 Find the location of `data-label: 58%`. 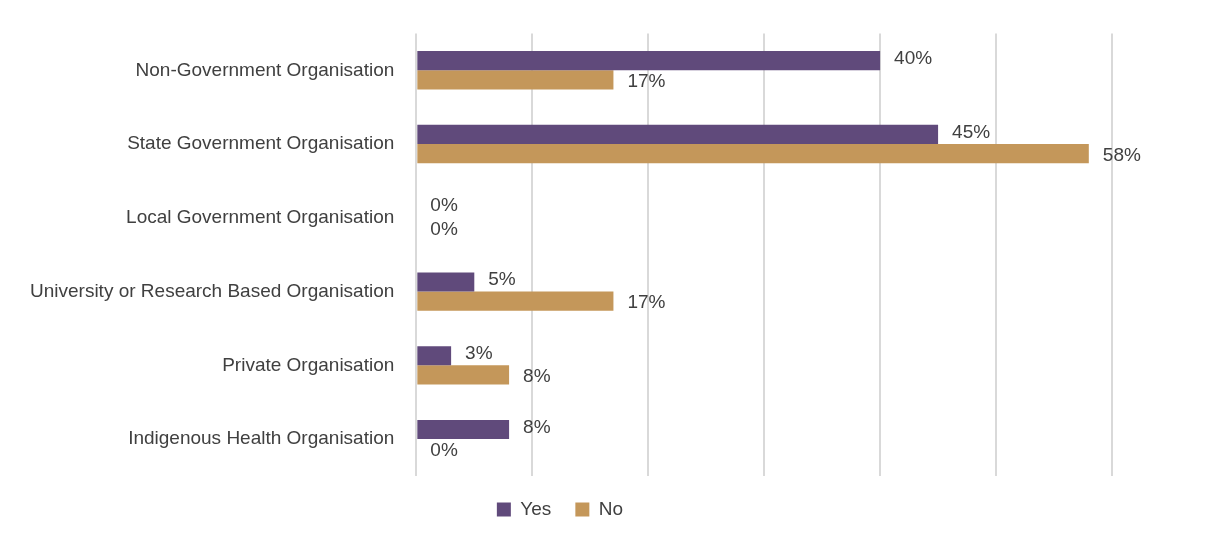

data-label: 58% is located at coordinates (1121, 154).